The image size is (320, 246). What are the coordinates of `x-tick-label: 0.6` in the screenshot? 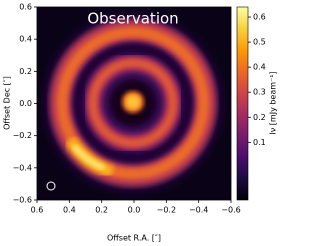 It's located at (37, 210).